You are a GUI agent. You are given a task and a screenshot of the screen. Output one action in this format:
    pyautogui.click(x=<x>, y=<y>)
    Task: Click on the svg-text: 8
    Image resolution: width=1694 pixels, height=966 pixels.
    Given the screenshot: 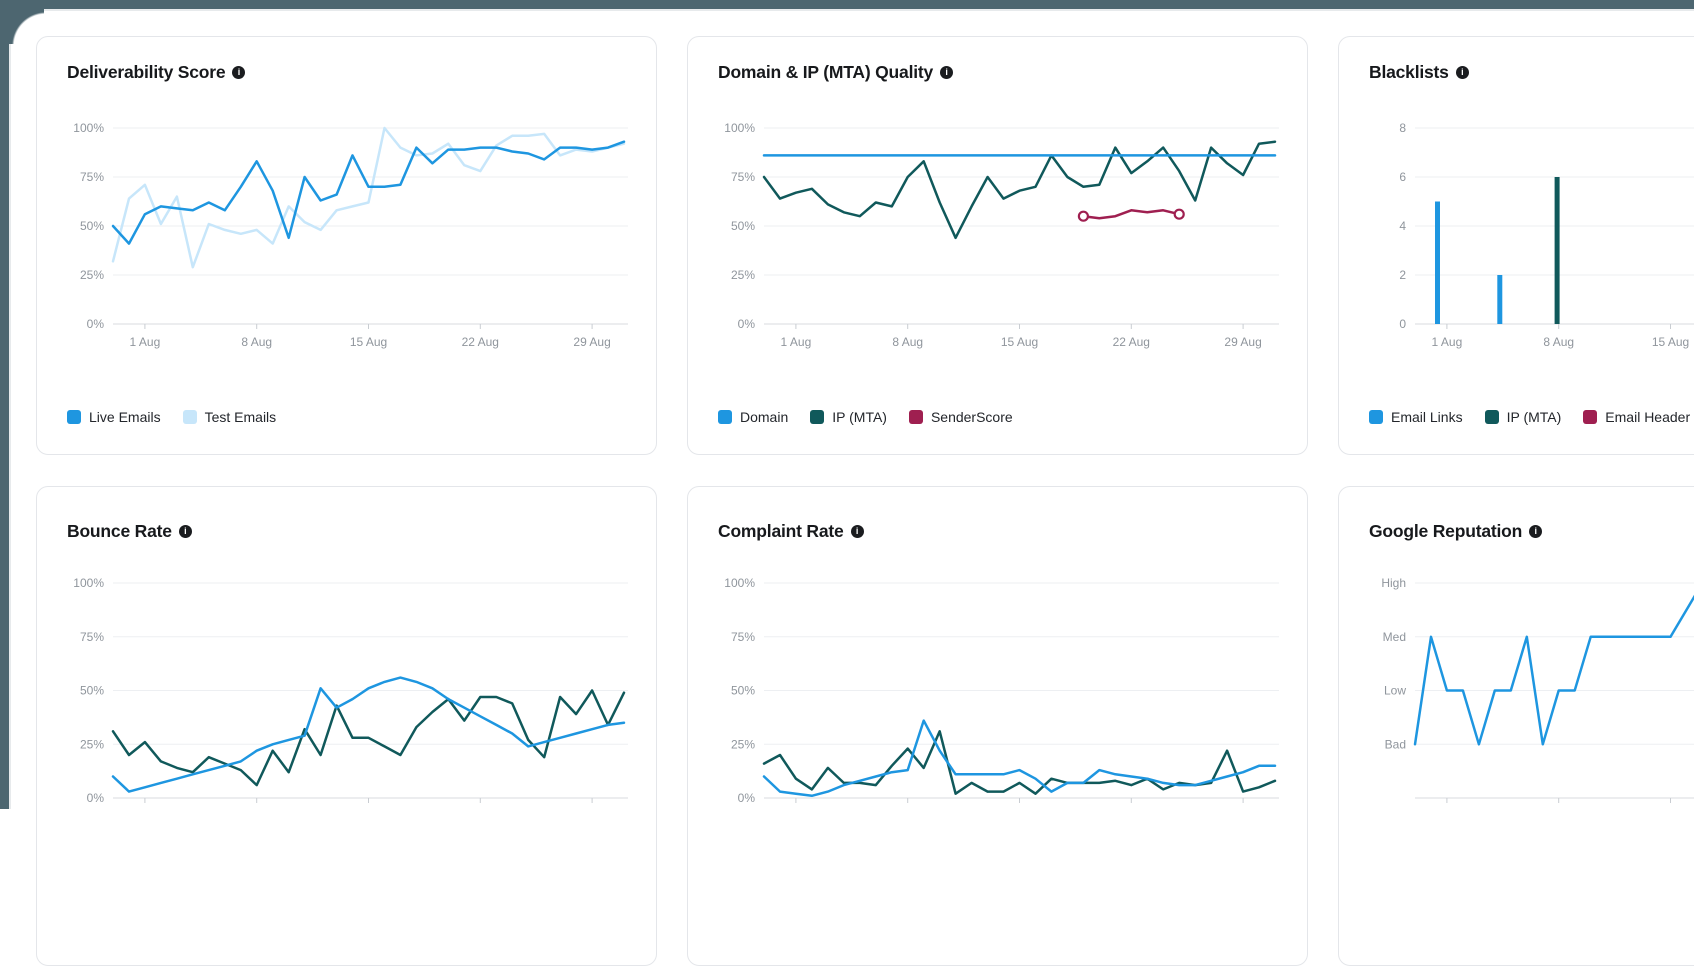 What is the action you would take?
    pyautogui.click(x=1402, y=128)
    